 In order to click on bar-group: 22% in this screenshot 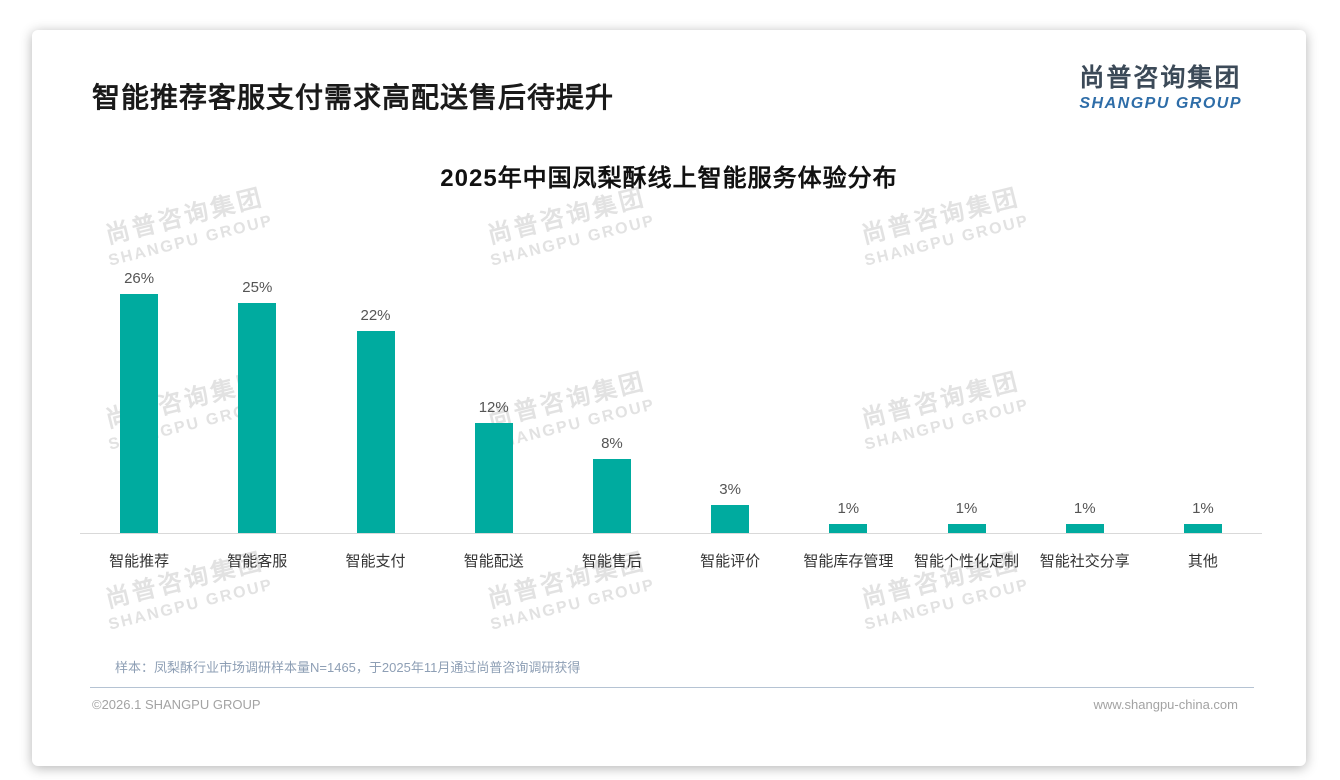, I will do `click(375, 420)`.